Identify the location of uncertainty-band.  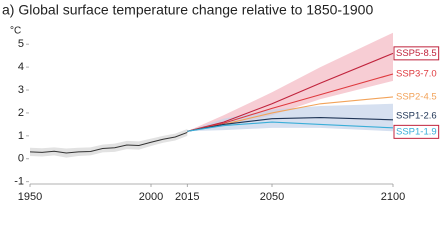
(109, 143).